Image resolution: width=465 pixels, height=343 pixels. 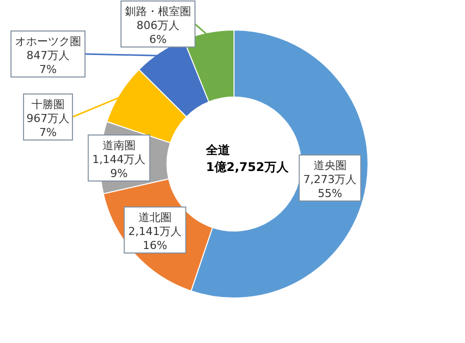 I want to click on slice-label: 釧路・根室圏, so click(x=158, y=11).